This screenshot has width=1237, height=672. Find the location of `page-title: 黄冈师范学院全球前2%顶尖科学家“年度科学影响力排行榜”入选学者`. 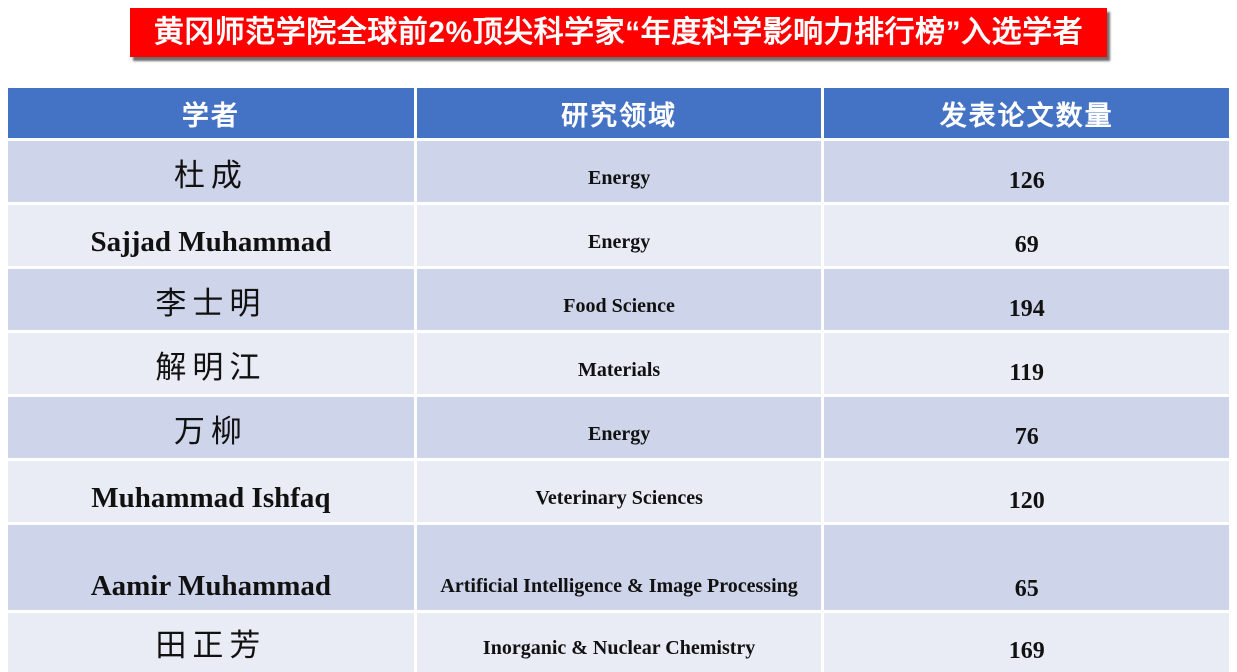

page-title: 黄冈师范学院全球前2%顶尖科学家“年度科学影响力排行榜”入选学者 is located at coordinates (618, 32).